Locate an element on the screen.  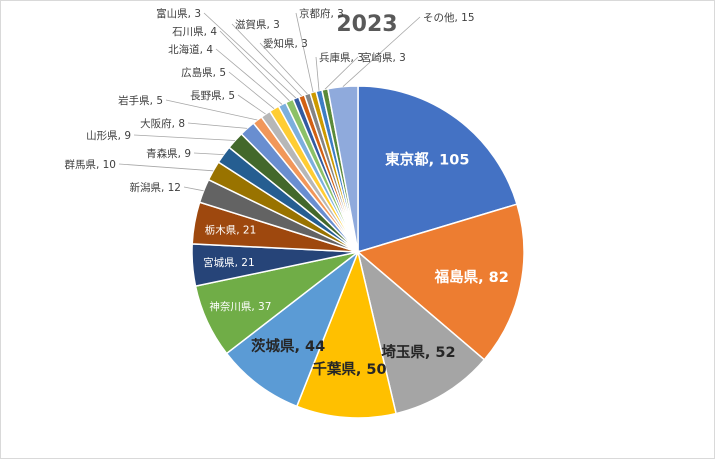
data-label-7: 栃木県, 21 is located at coordinates (231, 229).